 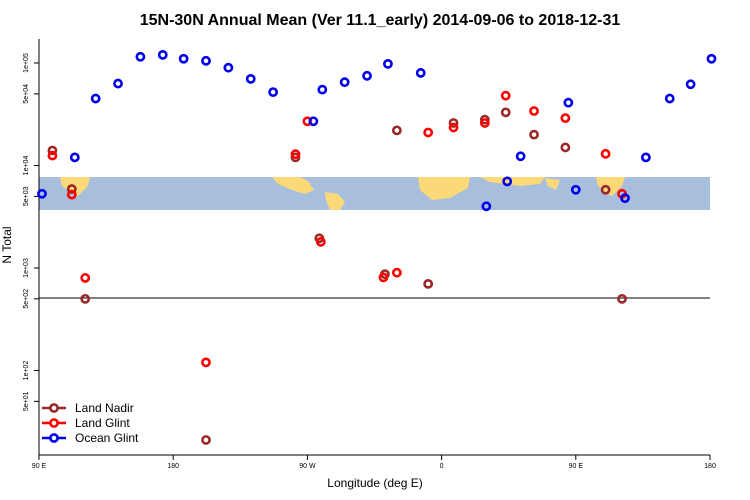 I want to click on y-axis-label: N Total, so click(x=7, y=244).